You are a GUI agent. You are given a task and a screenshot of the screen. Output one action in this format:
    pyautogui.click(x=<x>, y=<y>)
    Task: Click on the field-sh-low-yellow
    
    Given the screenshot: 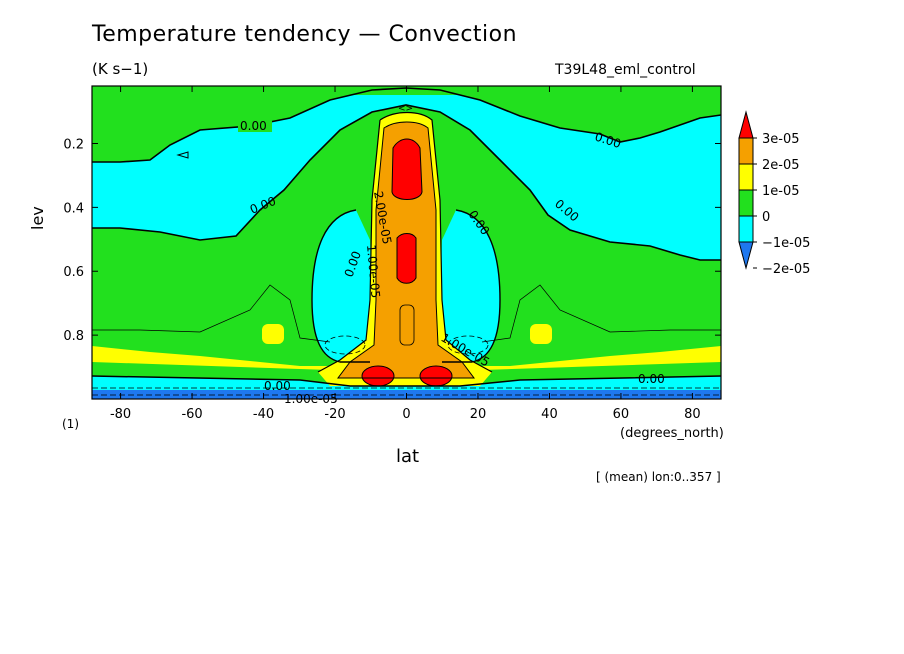 What is the action you would take?
    pyautogui.click(x=211, y=358)
    